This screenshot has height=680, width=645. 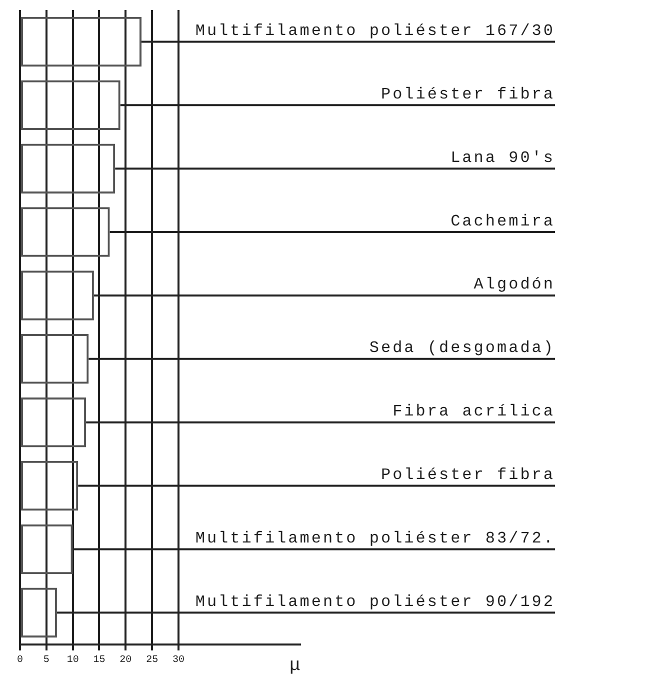 What do you see at coordinates (502, 221) in the screenshot?
I see `y-tick-label: Cachemira` at bounding box center [502, 221].